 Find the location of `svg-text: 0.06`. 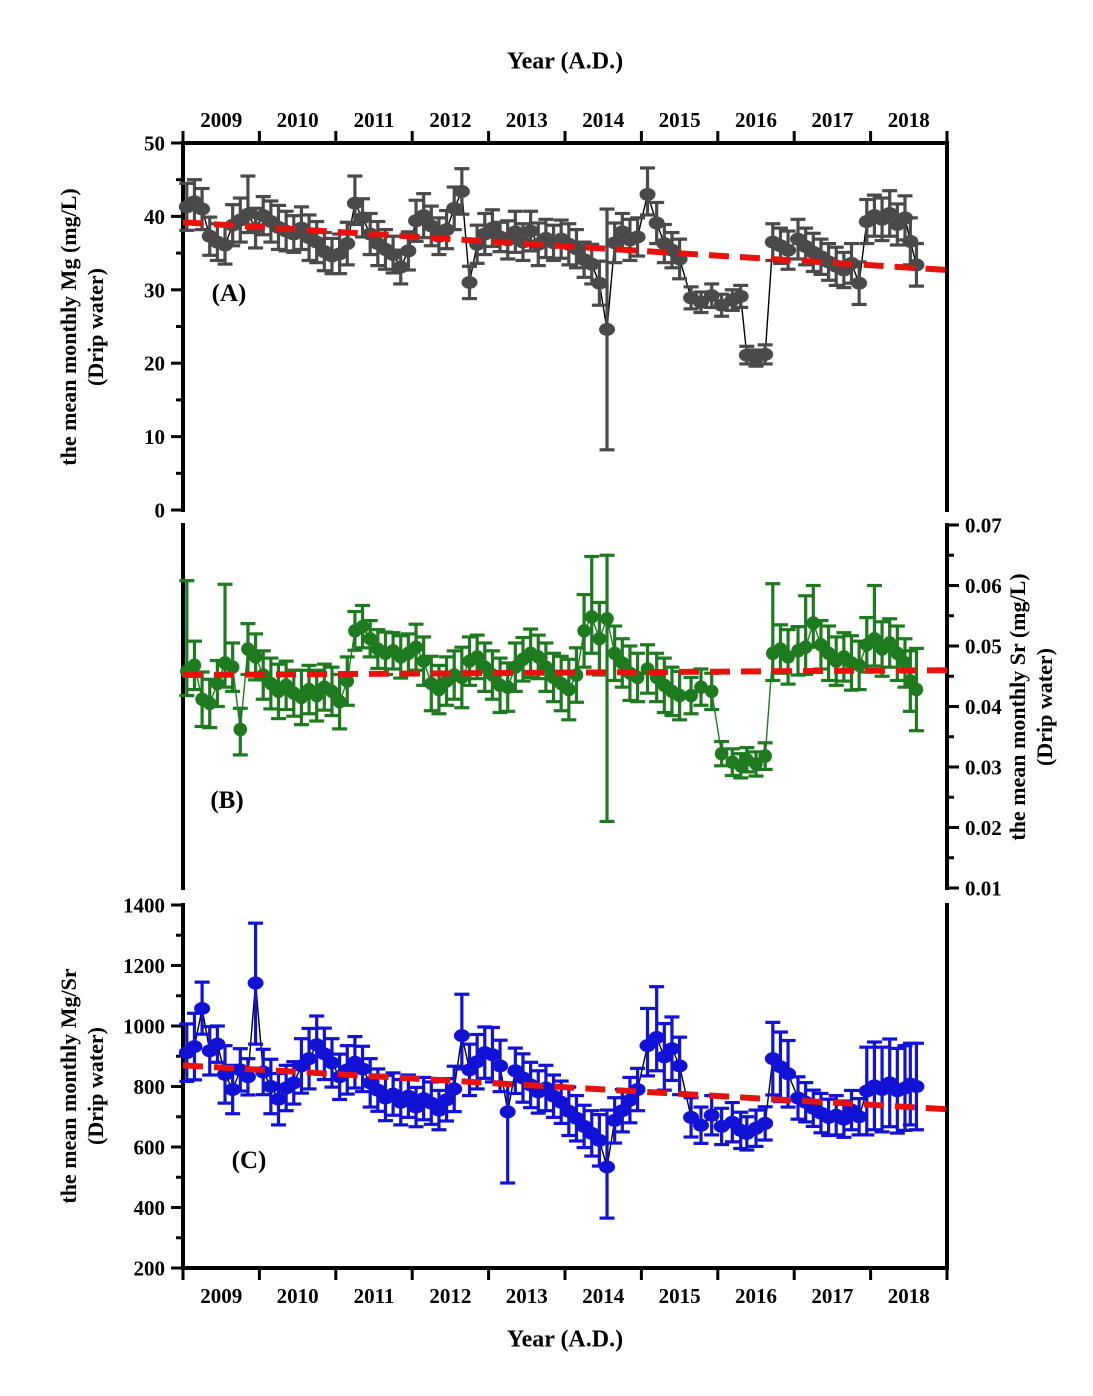

svg-text: 0.06 is located at coordinates (983, 586).